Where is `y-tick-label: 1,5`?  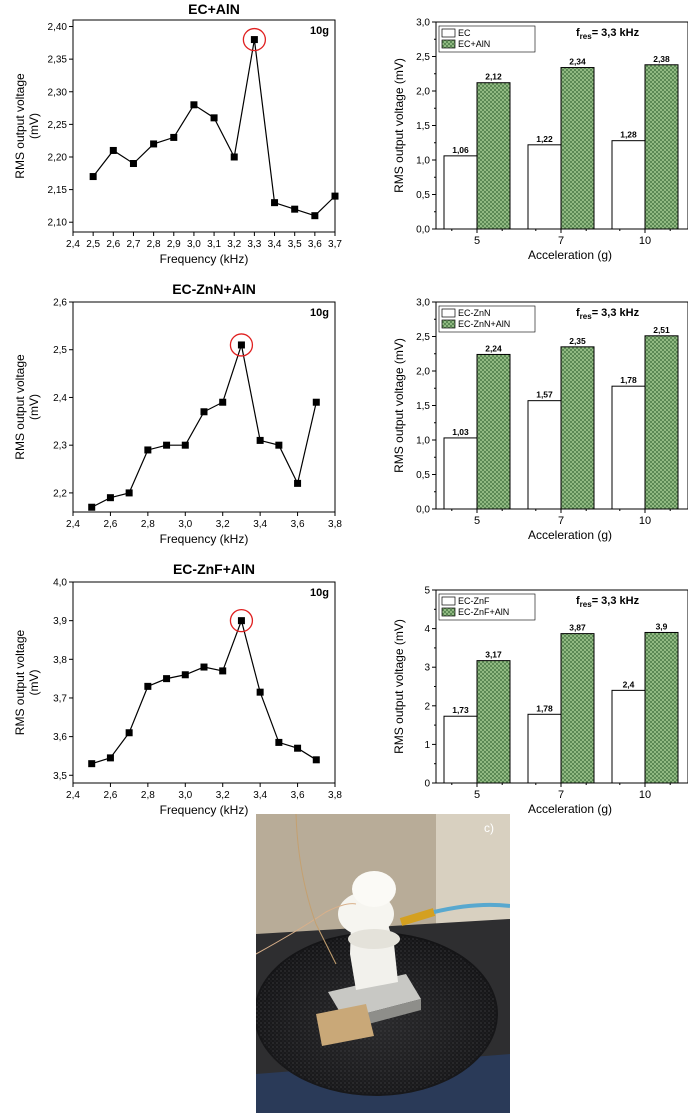
y-tick-label: 1,5 is located at coordinates (423, 126).